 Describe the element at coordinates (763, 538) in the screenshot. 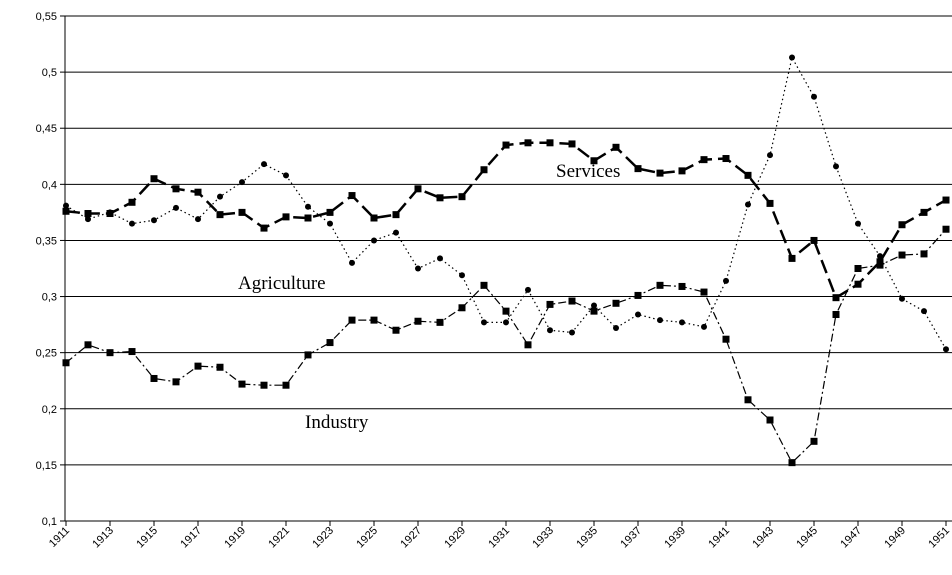

I see `x-tick-label: 1943` at that location.